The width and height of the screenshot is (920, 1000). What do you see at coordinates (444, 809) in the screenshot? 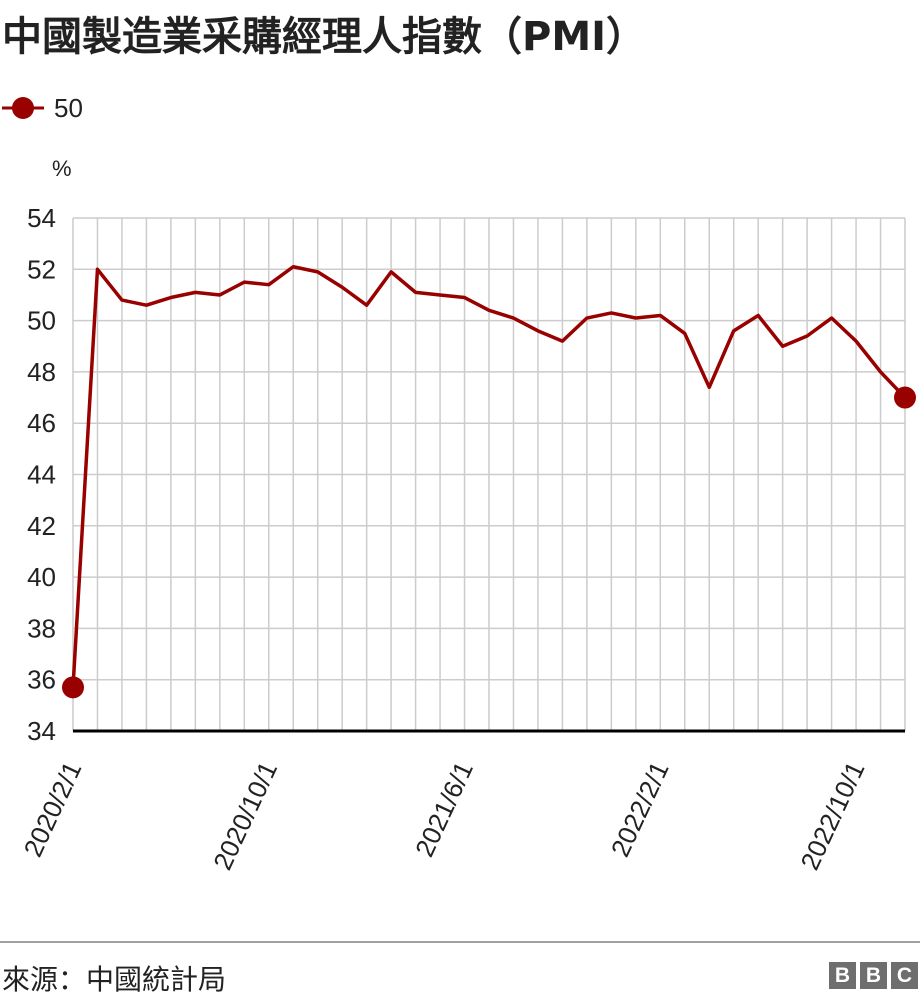
I see `x-tick-label: 2021/6/1` at bounding box center [444, 809].